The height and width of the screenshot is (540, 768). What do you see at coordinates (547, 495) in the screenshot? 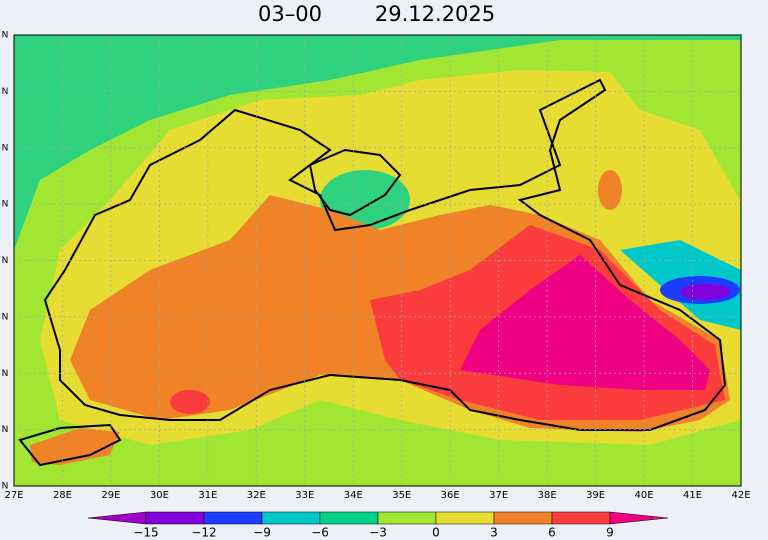
I see `lon-label: 38E` at bounding box center [547, 495].